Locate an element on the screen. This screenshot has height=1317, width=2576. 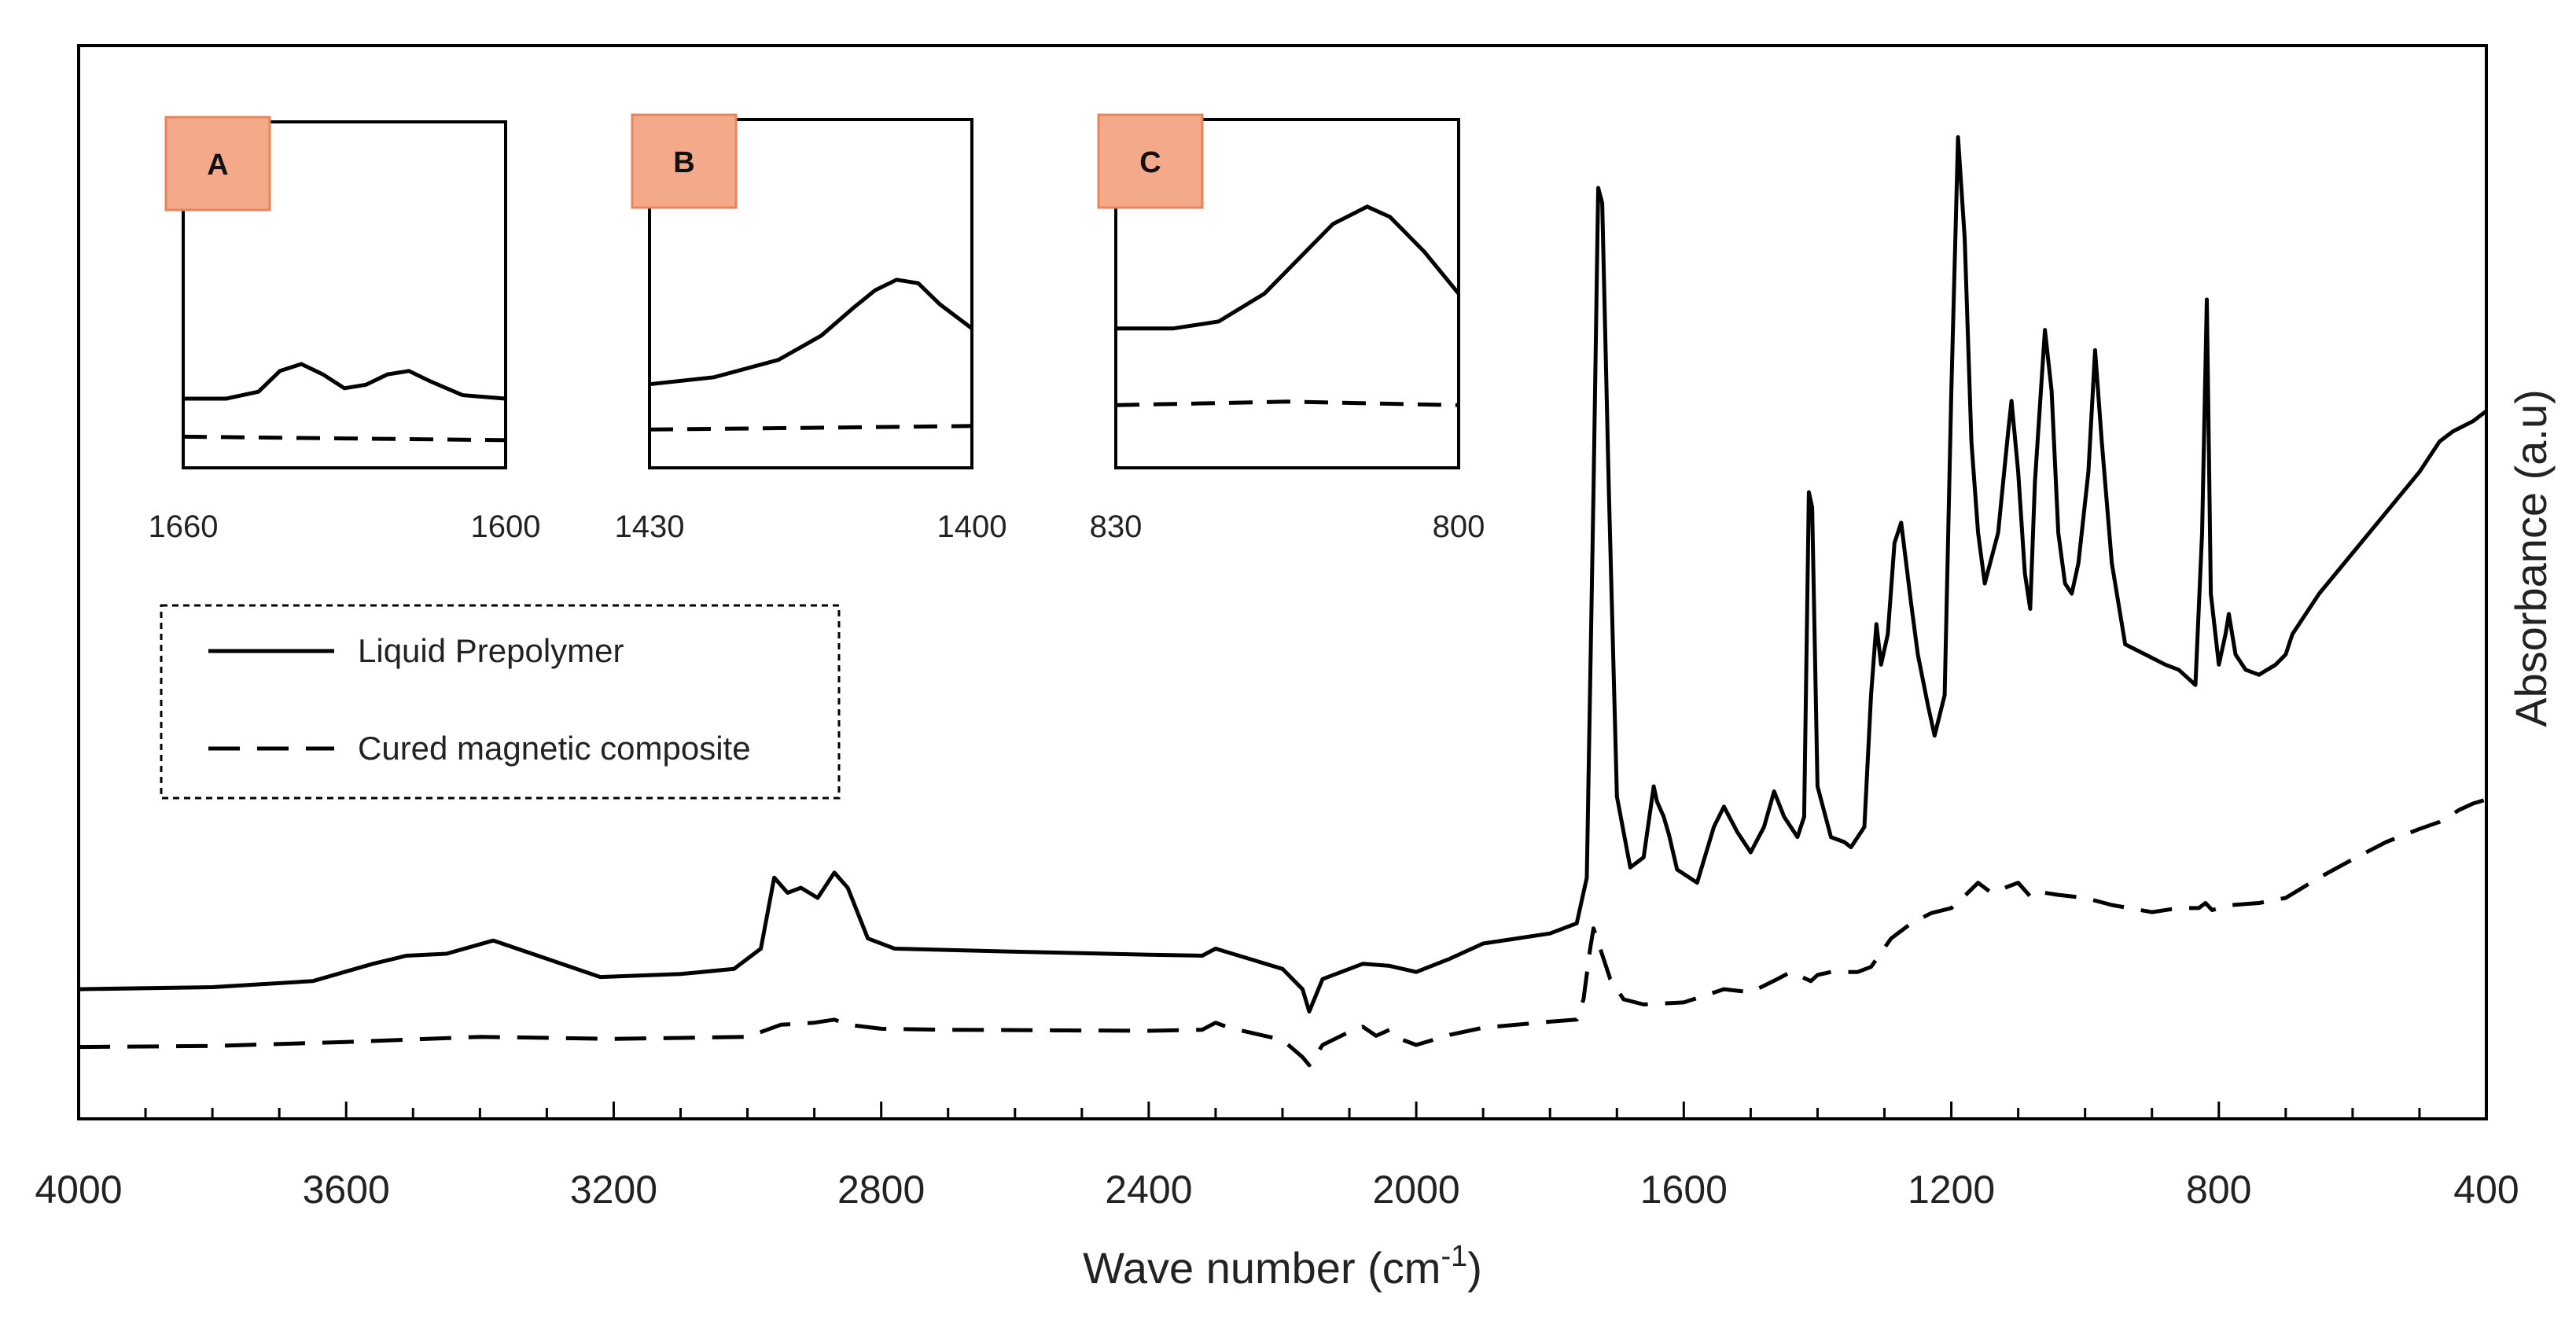
inset-tick-left: 1660 is located at coordinates (184, 527).